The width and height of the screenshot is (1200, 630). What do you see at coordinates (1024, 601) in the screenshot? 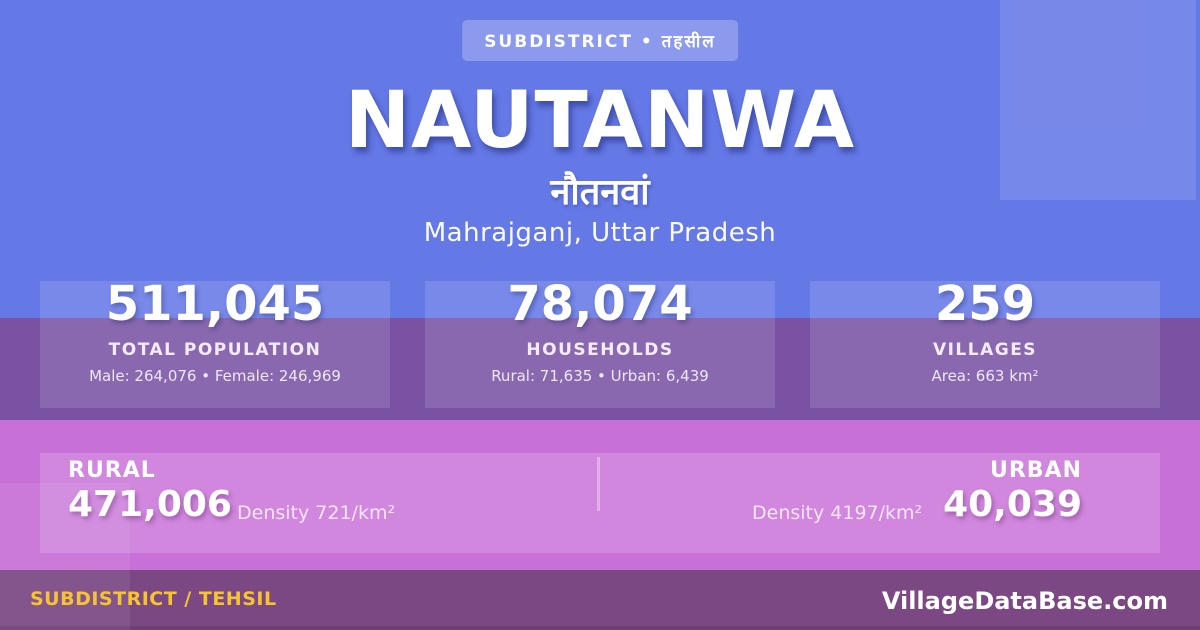
I see `site-name: VillageDataBase.com` at bounding box center [1024, 601].